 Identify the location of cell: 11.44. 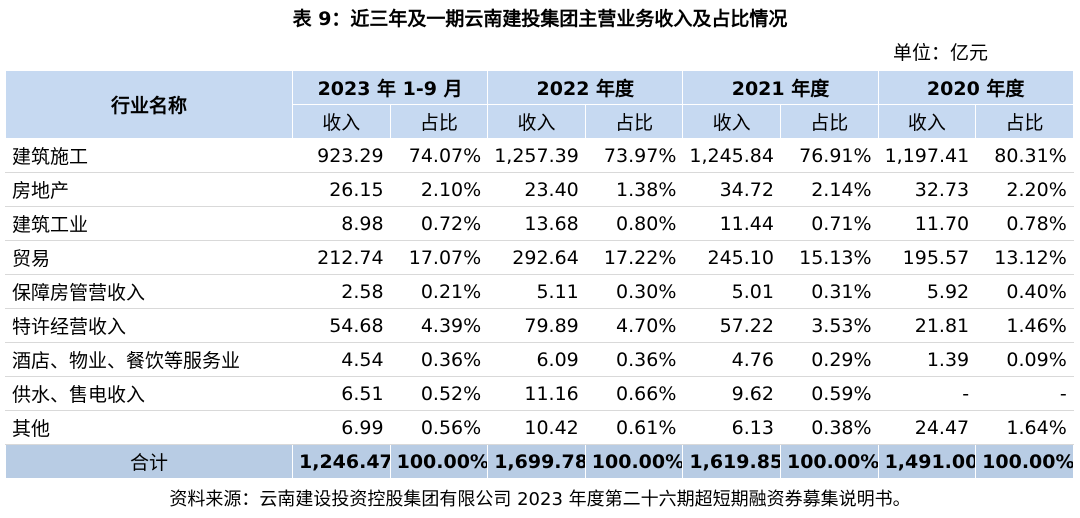
(731, 223).